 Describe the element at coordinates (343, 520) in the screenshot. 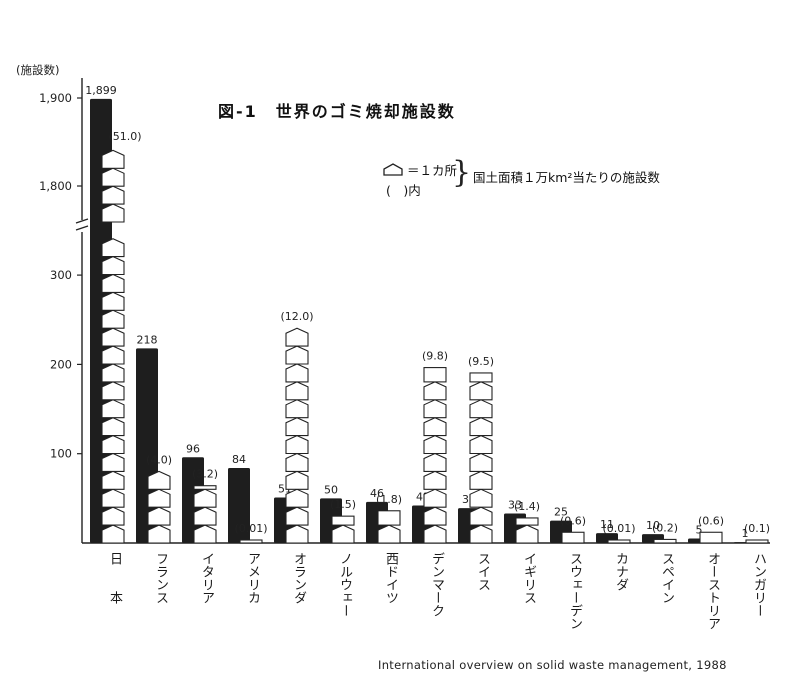

I see `density-house-5-partial` at that location.